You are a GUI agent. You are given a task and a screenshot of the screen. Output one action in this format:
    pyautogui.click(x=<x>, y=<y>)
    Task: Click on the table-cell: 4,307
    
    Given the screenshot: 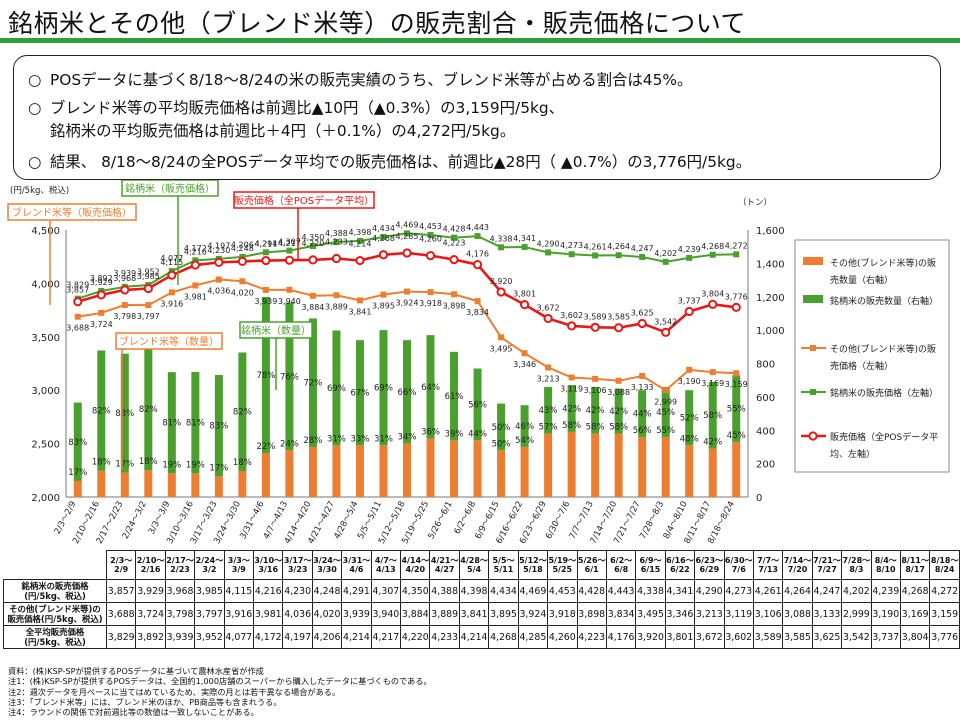 What is the action you would take?
    pyautogui.click(x=386, y=591)
    